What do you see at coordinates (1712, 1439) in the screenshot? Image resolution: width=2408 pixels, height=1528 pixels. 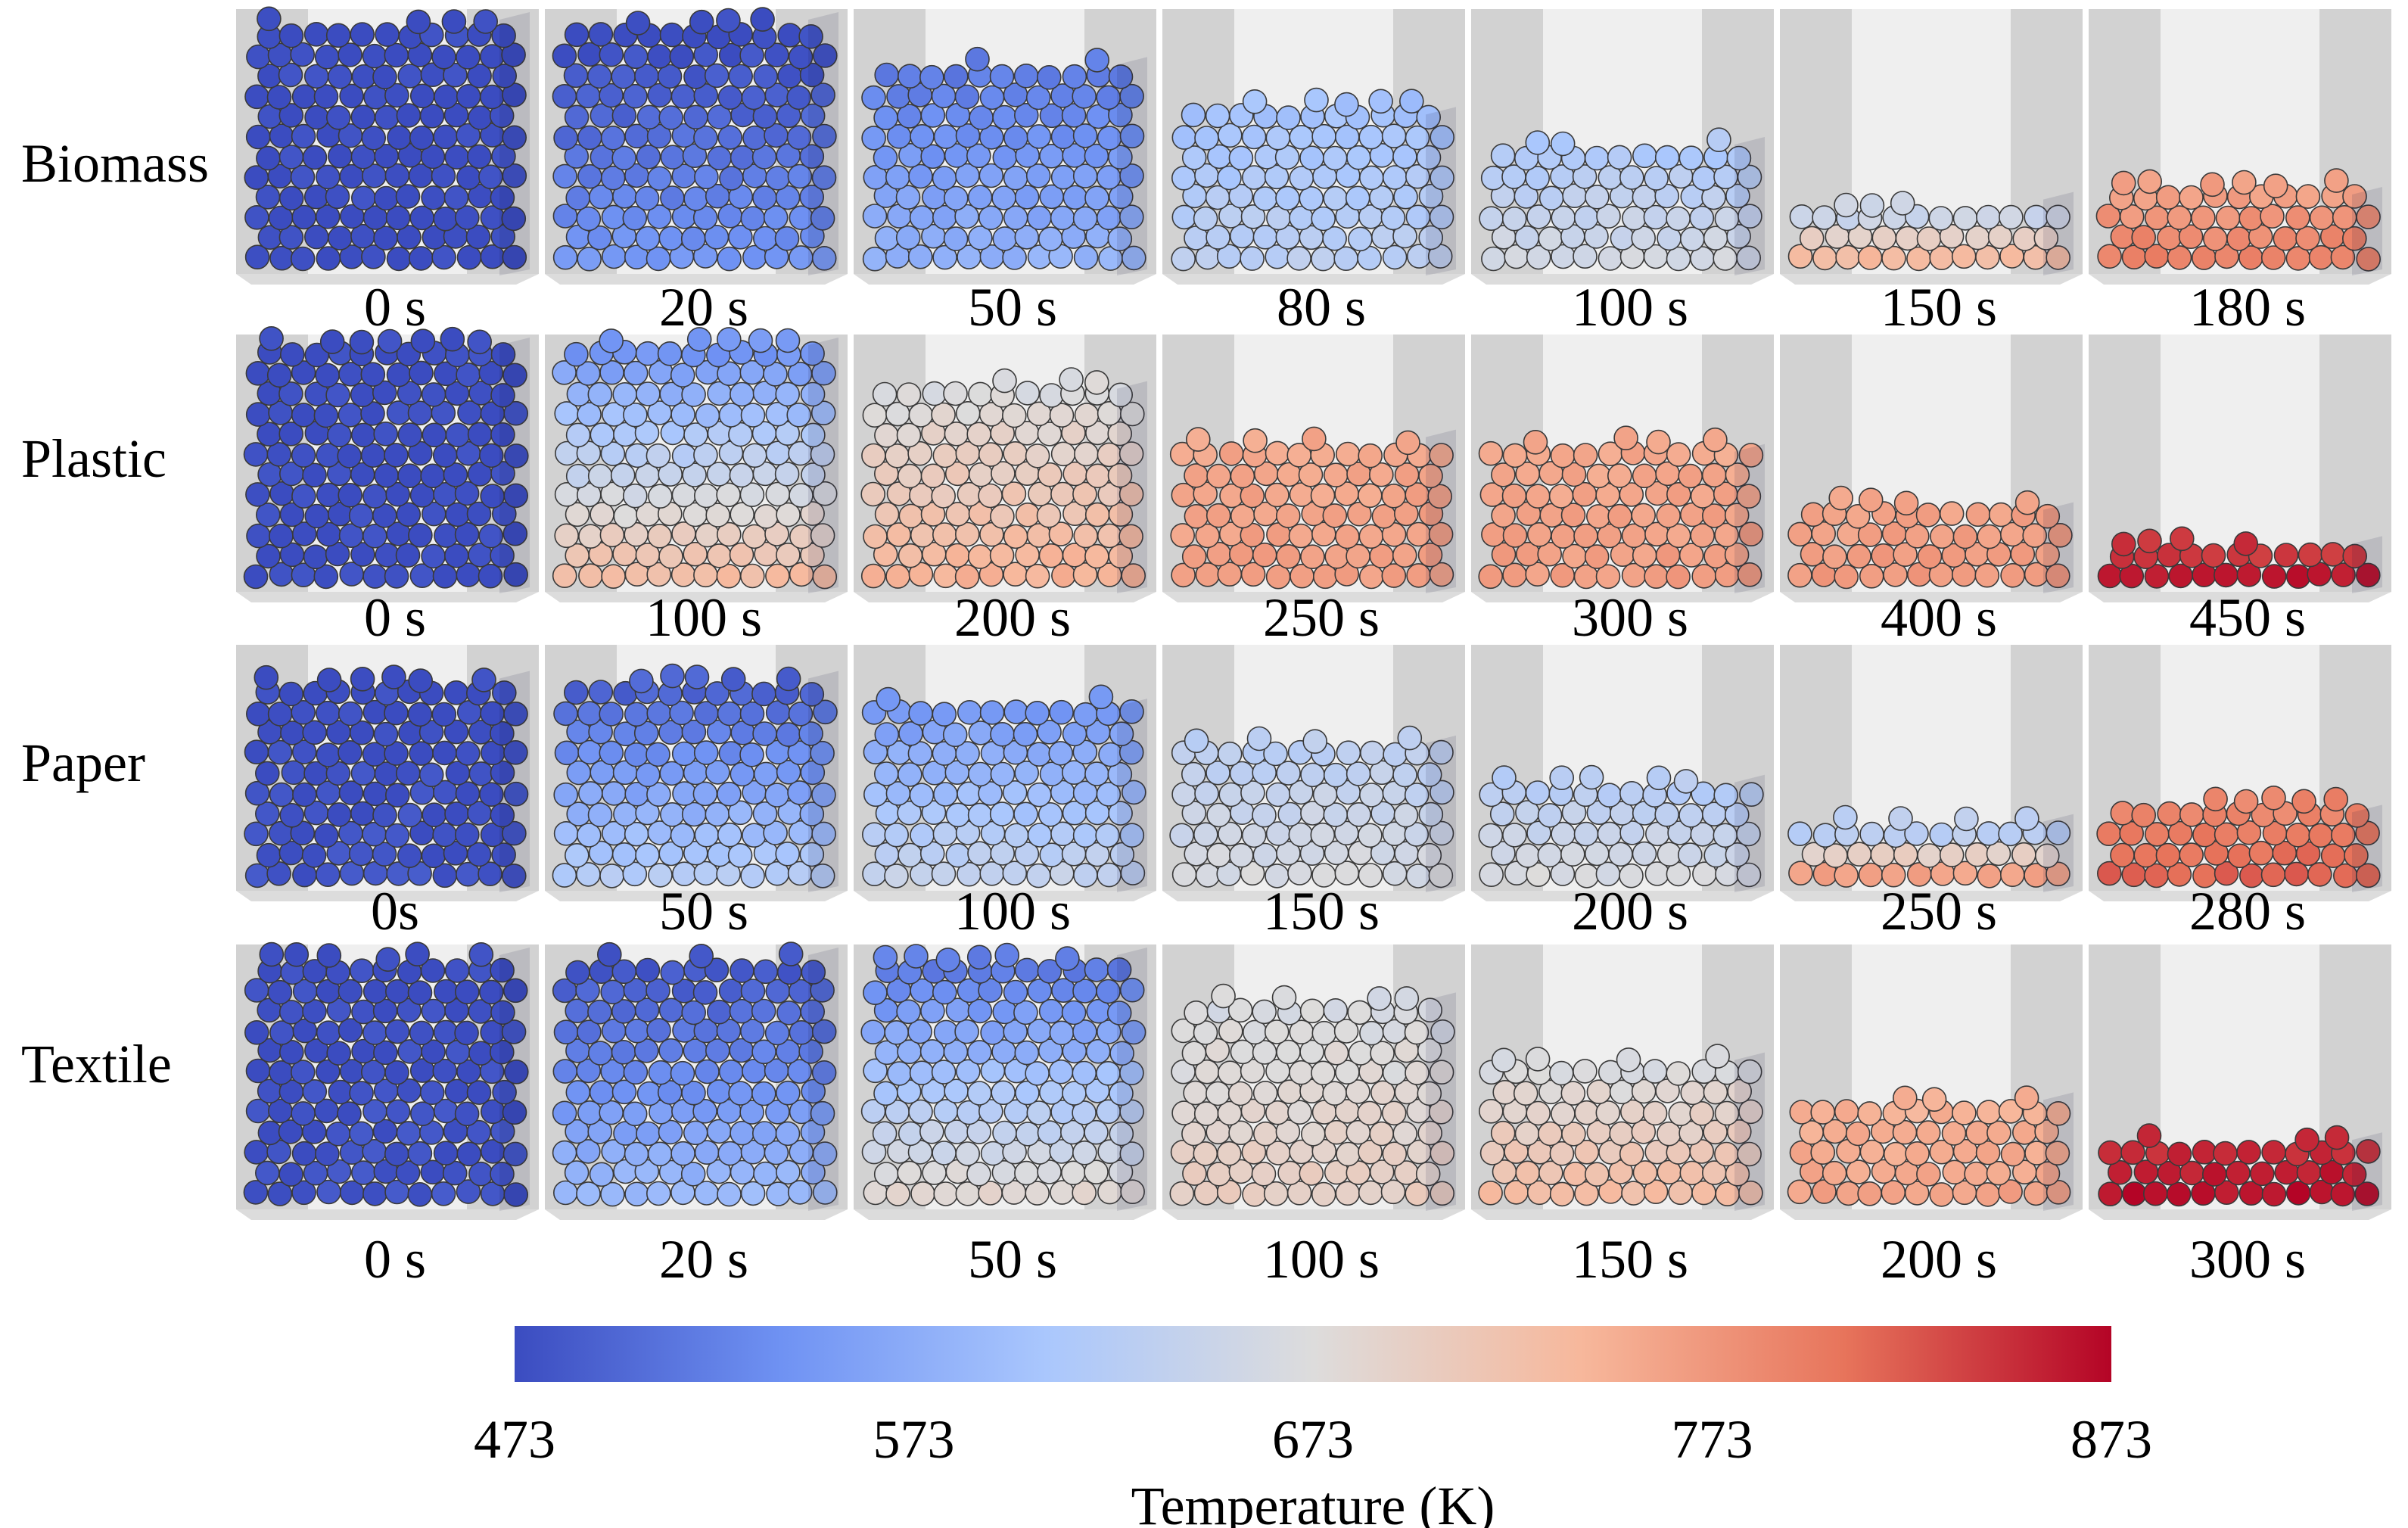 I see `colorbar-tick-label: 773` at bounding box center [1712, 1439].